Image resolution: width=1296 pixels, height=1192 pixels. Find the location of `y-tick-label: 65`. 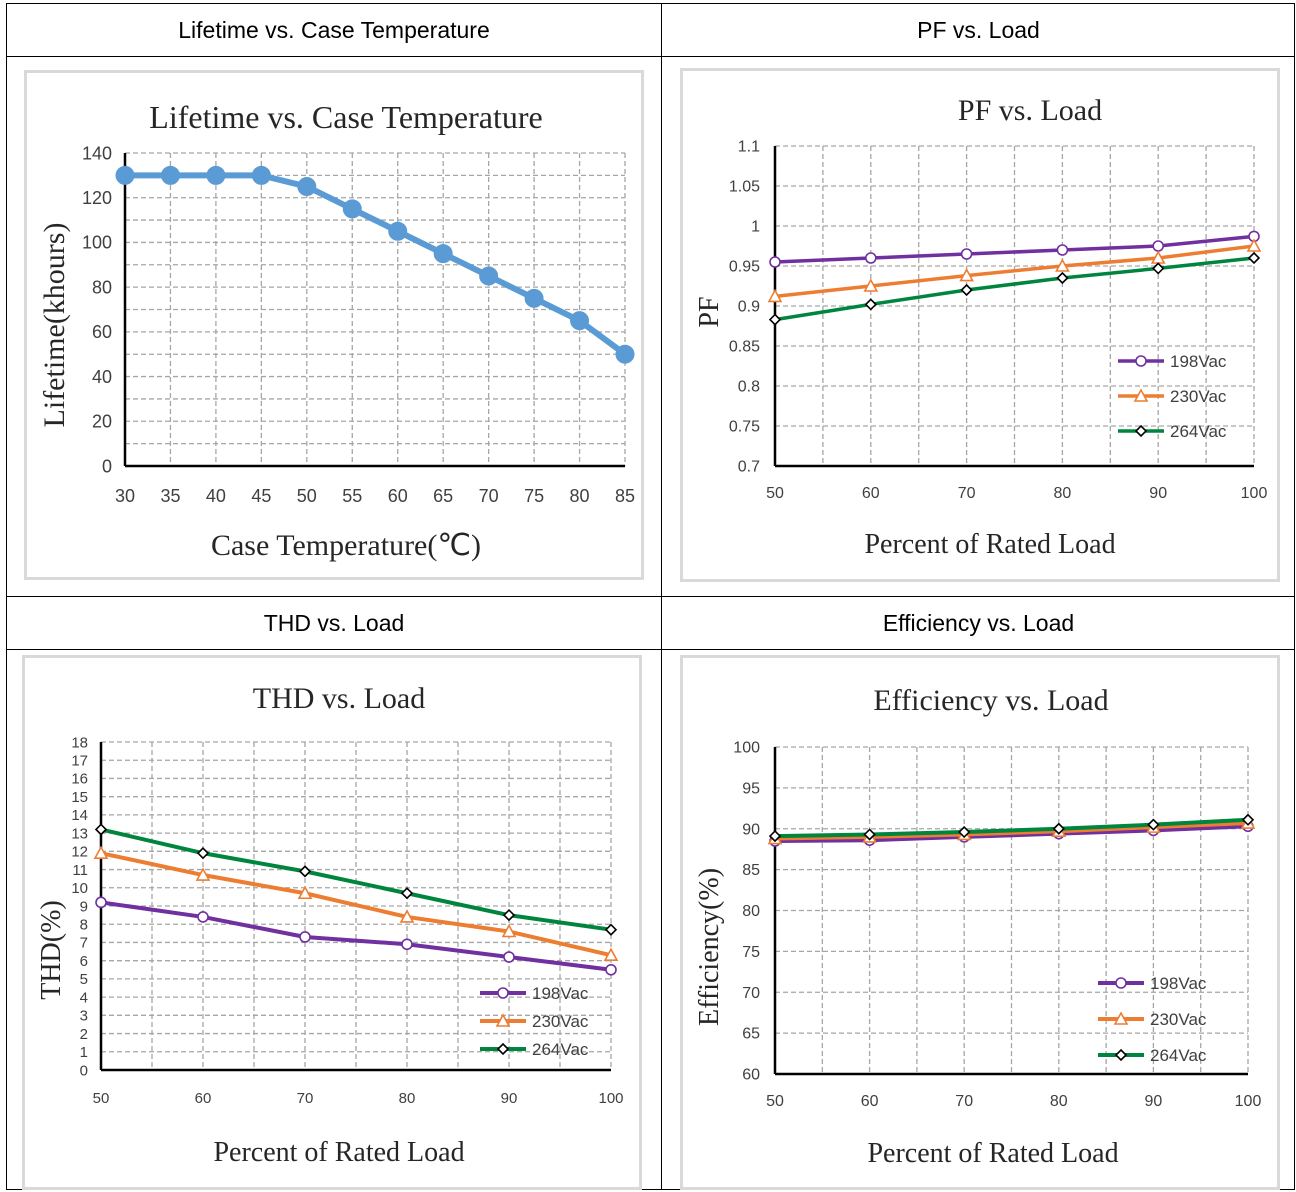

y-tick-label: 65 is located at coordinates (751, 1034).